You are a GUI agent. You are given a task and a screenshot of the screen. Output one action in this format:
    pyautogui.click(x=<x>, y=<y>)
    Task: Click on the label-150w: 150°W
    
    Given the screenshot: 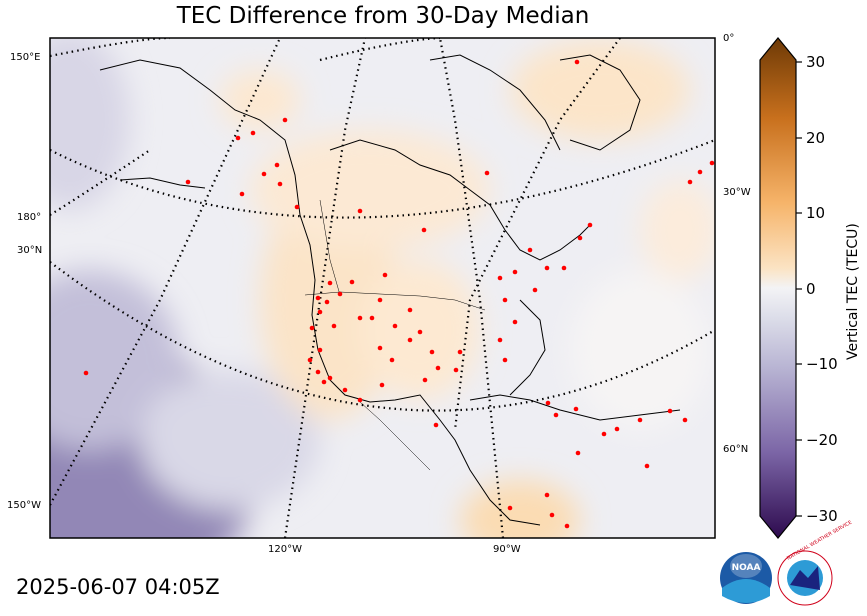 What is the action you would take?
    pyautogui.click(x=24, y=505)
    